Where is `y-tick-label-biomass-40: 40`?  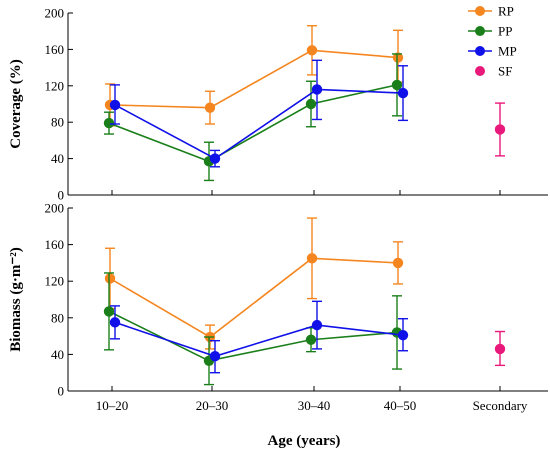
y-tick-label-biomass-40: 40 is located at coordinates (57, 354).